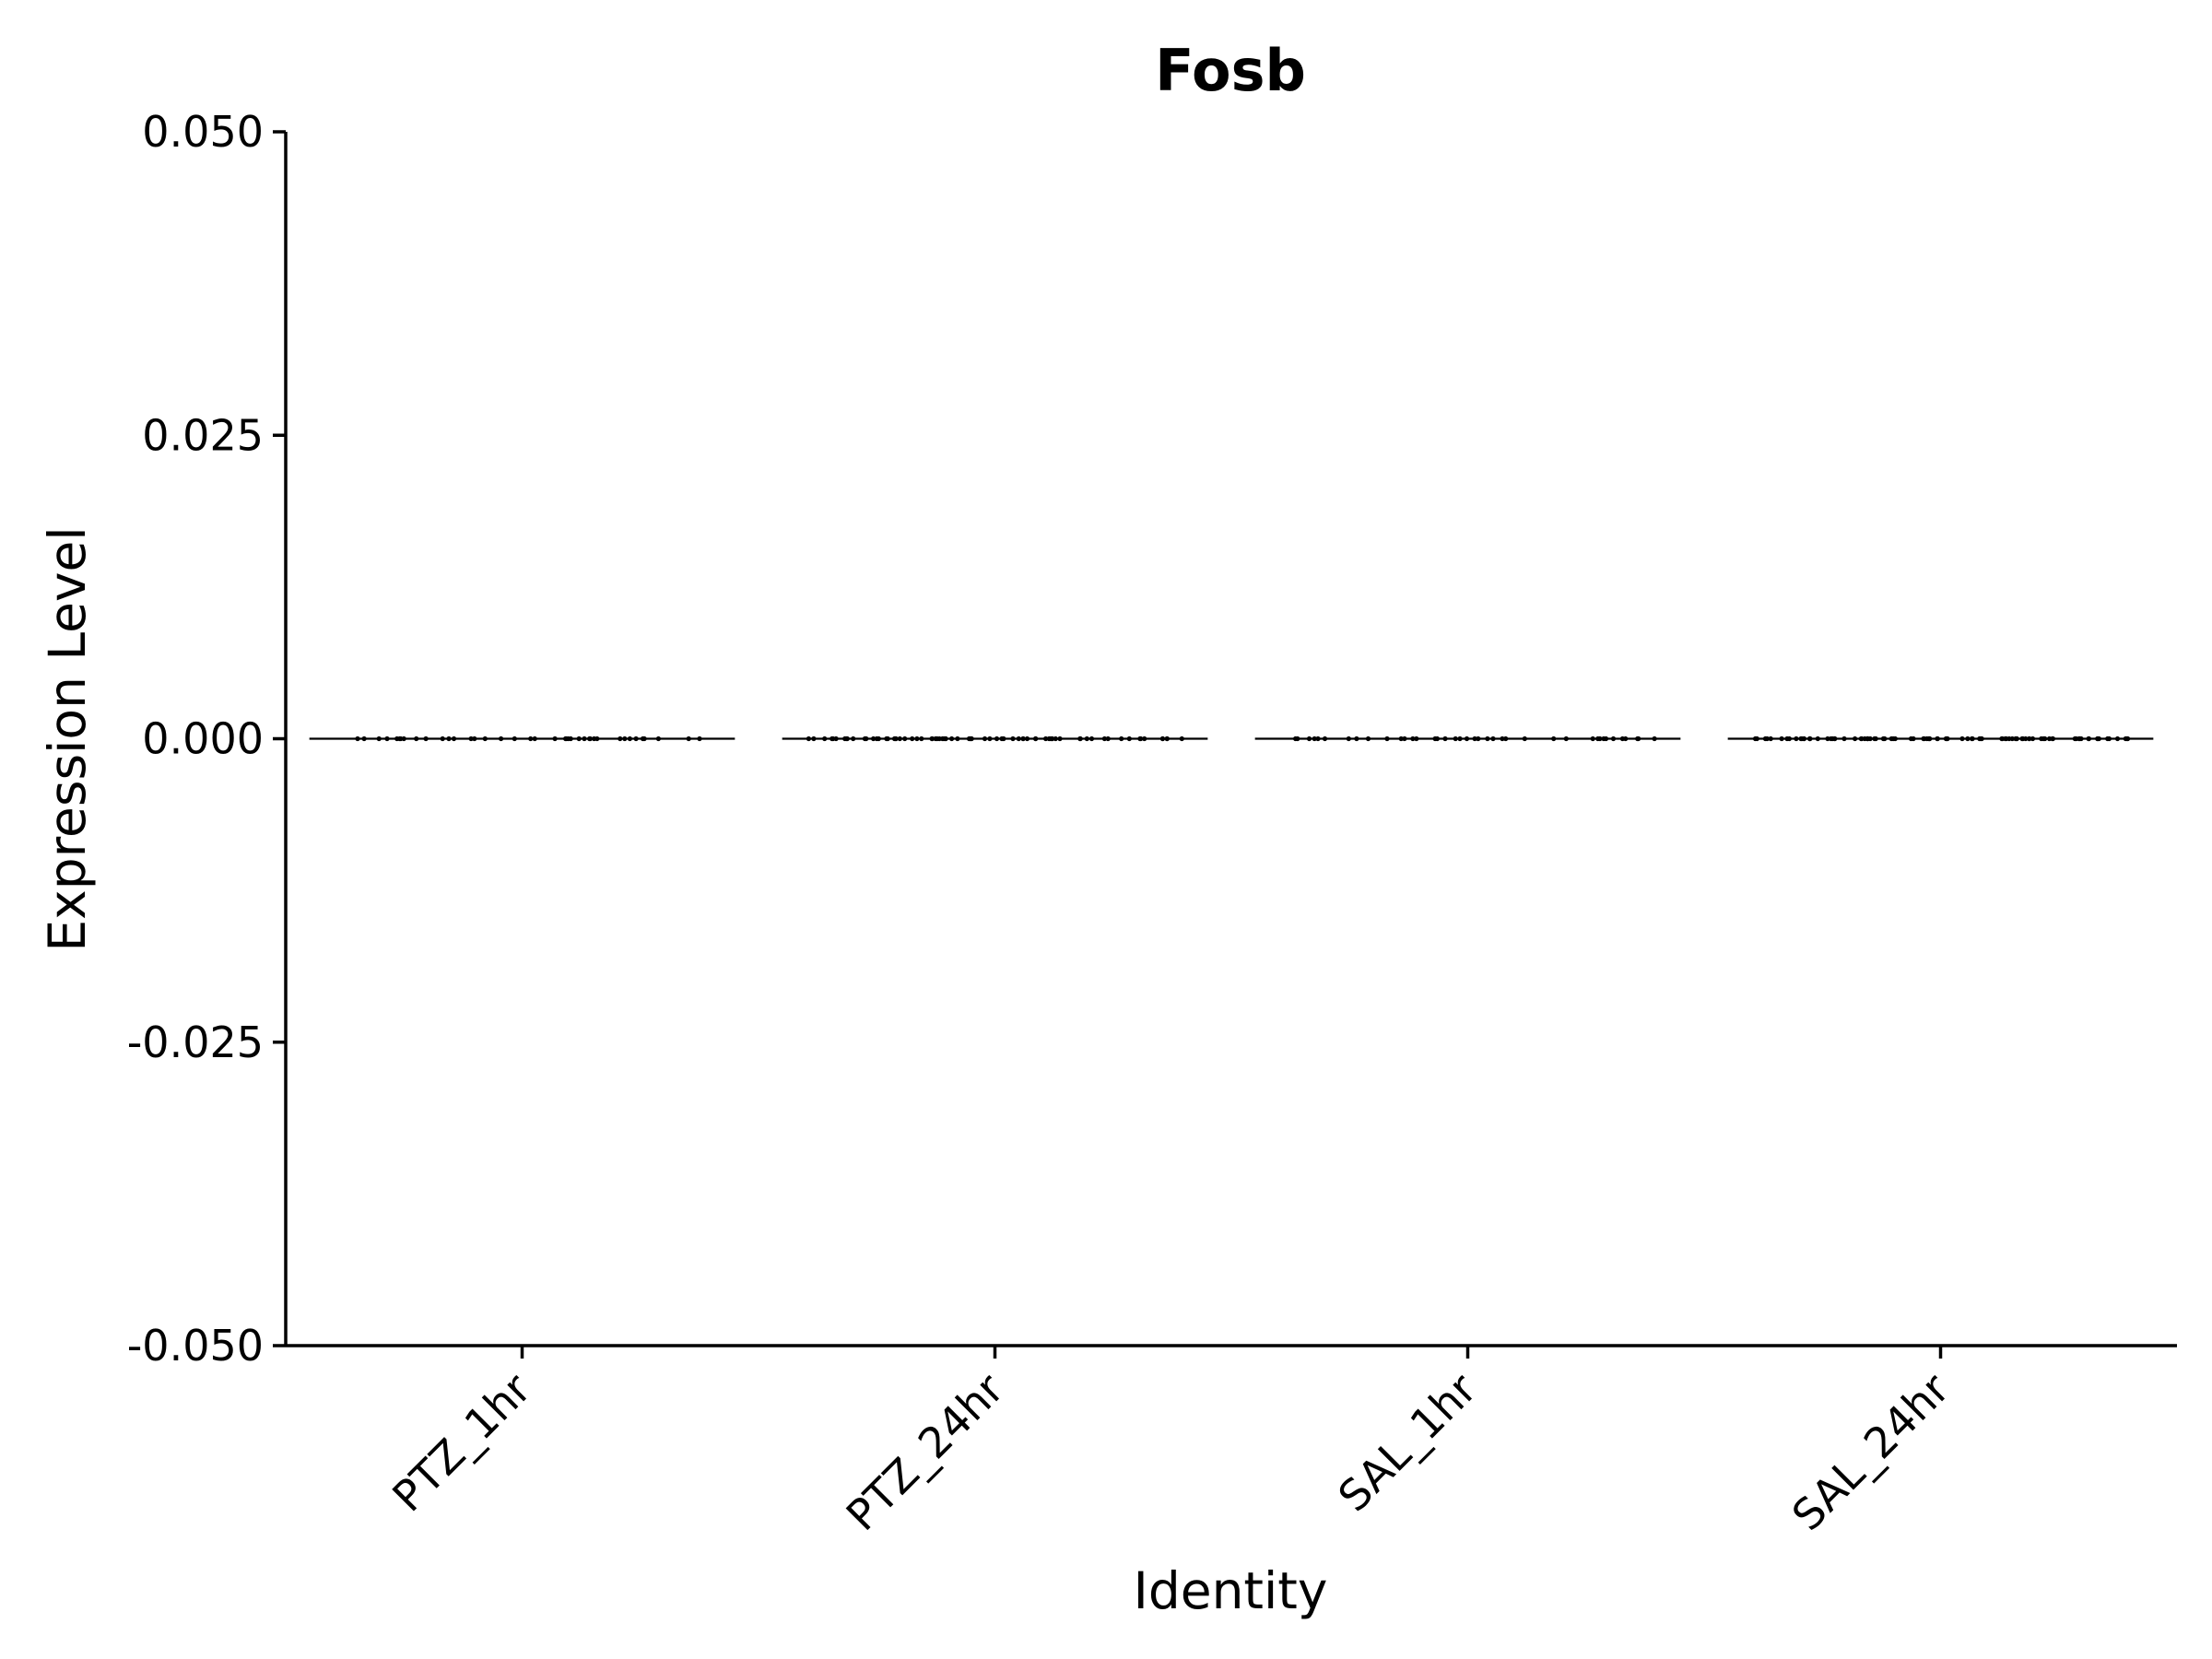  I want to click on y-tick-label: 0.000, so click(203, 739).